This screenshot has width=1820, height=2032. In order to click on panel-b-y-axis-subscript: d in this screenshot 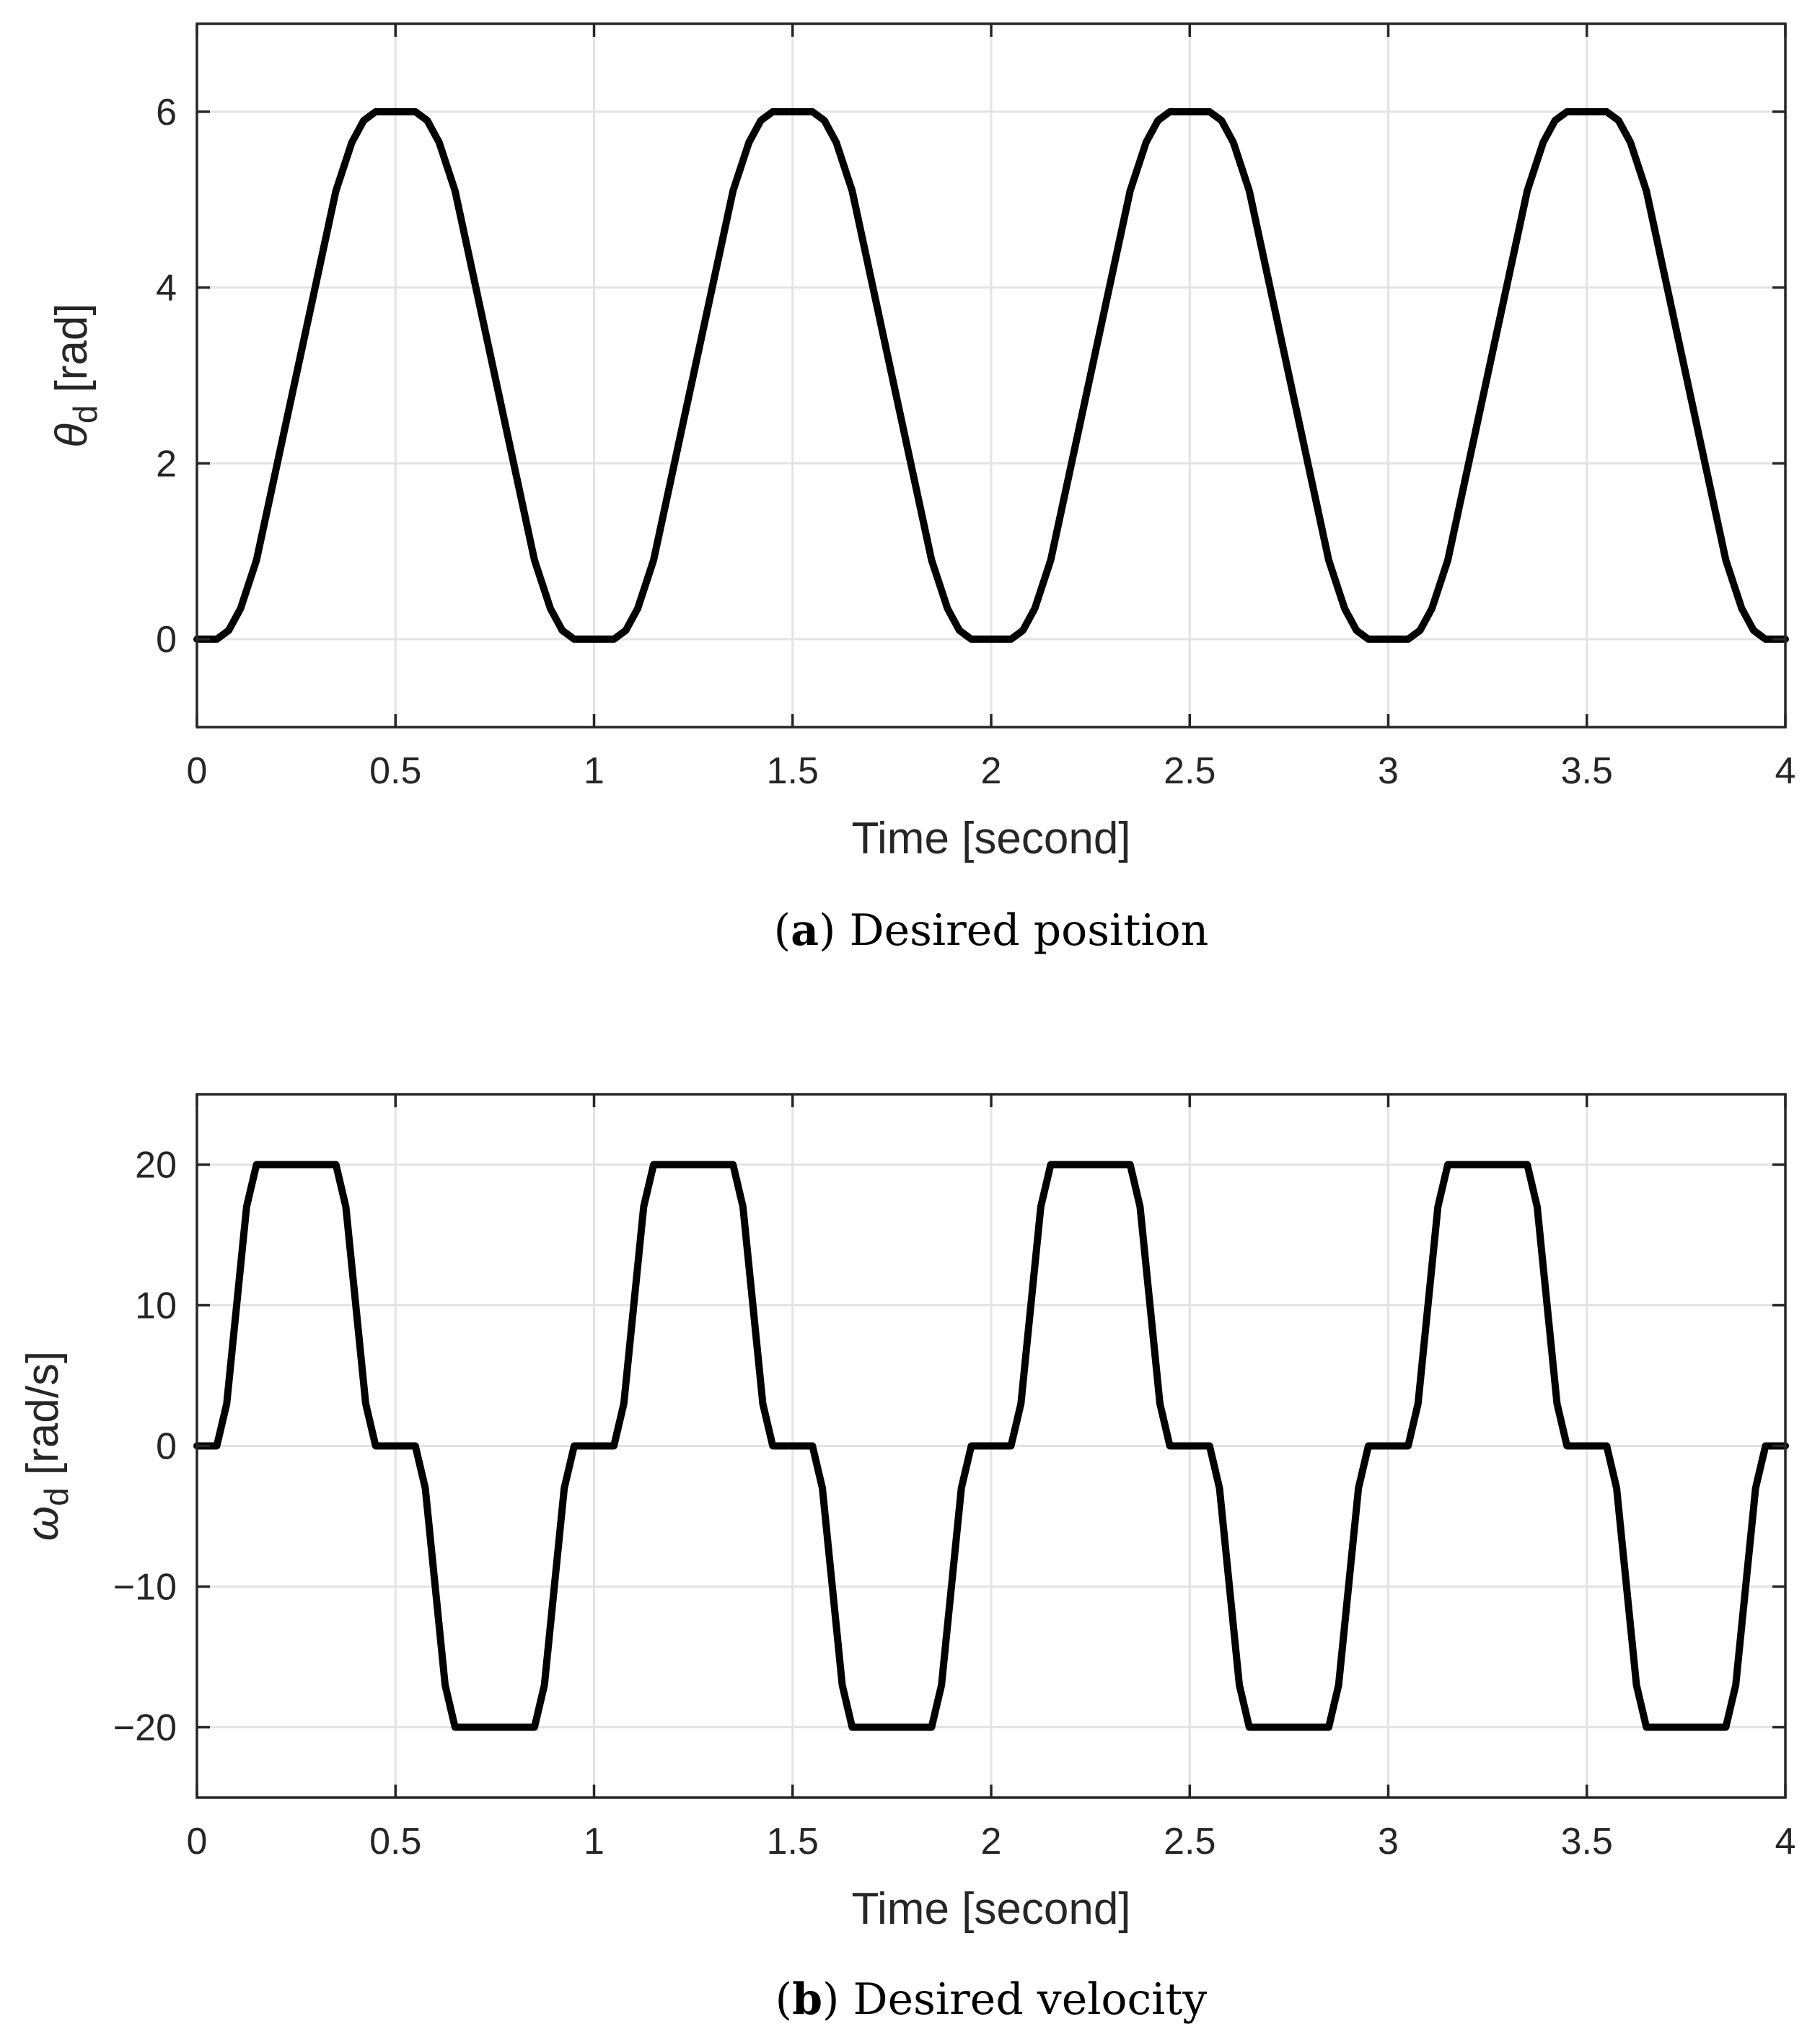, I will do `click(56, 1496)`.